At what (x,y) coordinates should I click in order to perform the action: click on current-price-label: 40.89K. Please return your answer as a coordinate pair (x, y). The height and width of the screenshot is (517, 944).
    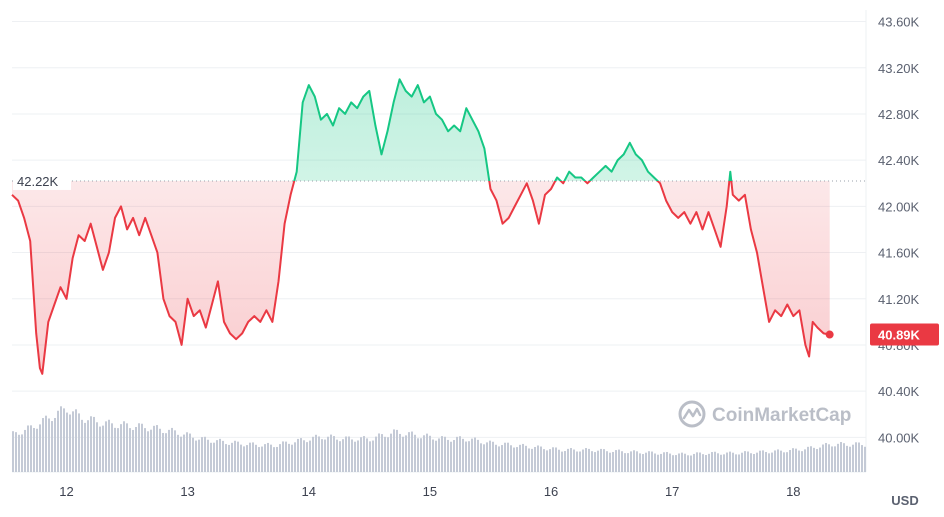
    Looking at the image, I should click on (904, 334).